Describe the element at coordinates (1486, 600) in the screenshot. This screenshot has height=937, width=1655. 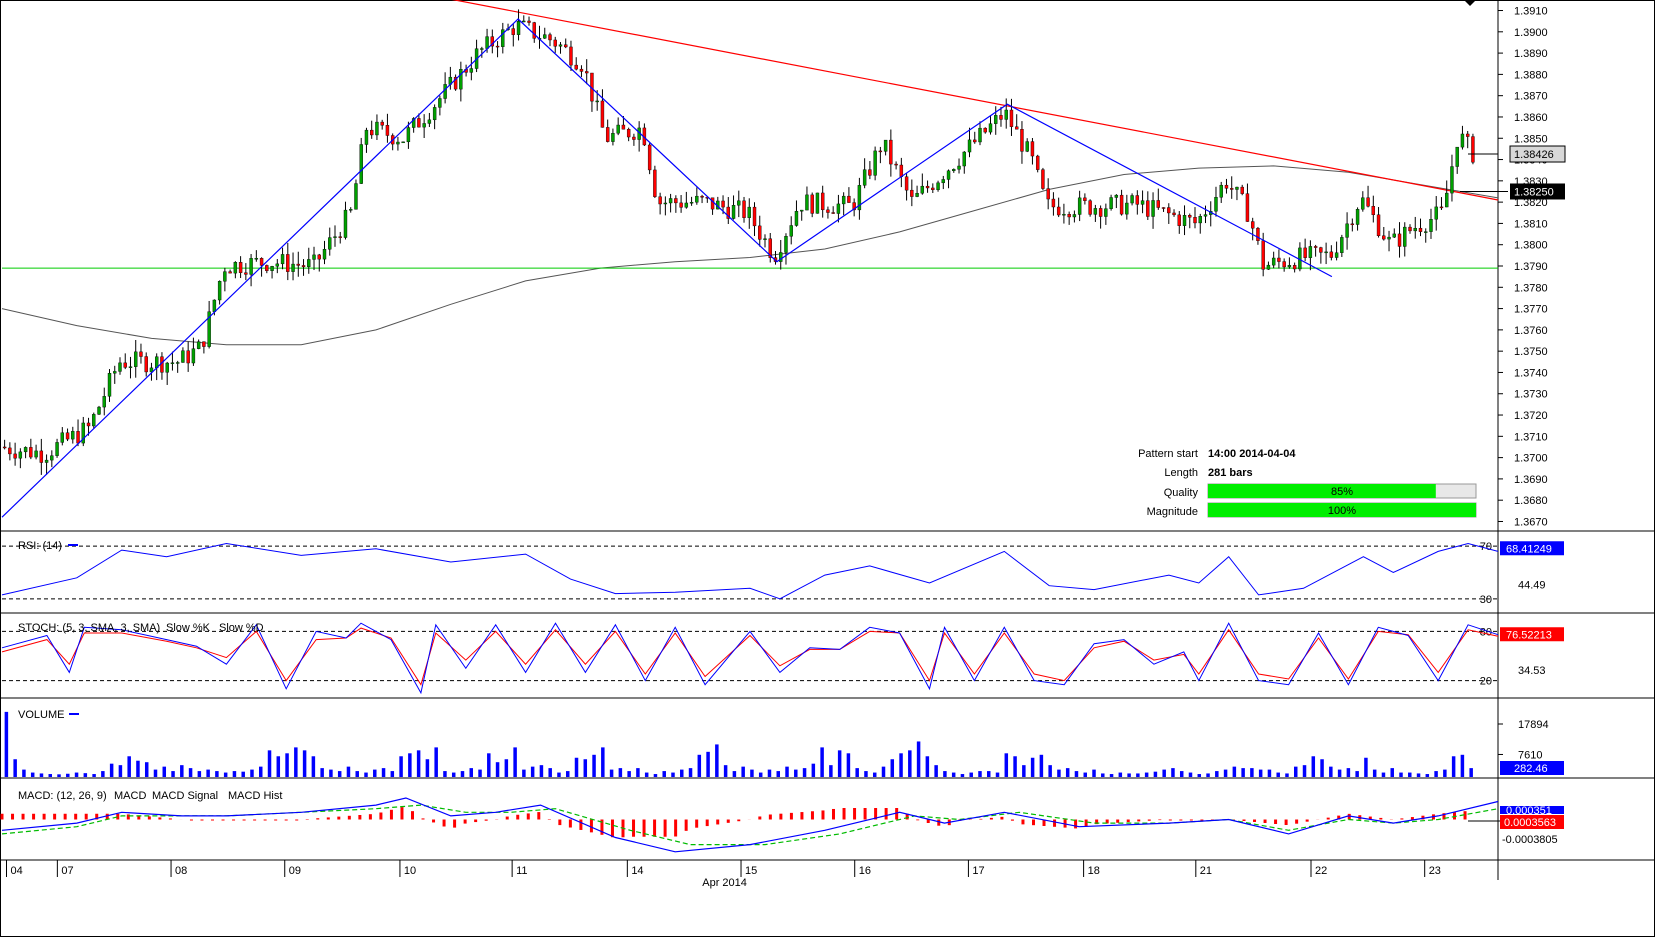
I see `rsi-level-label: 30` at that location.